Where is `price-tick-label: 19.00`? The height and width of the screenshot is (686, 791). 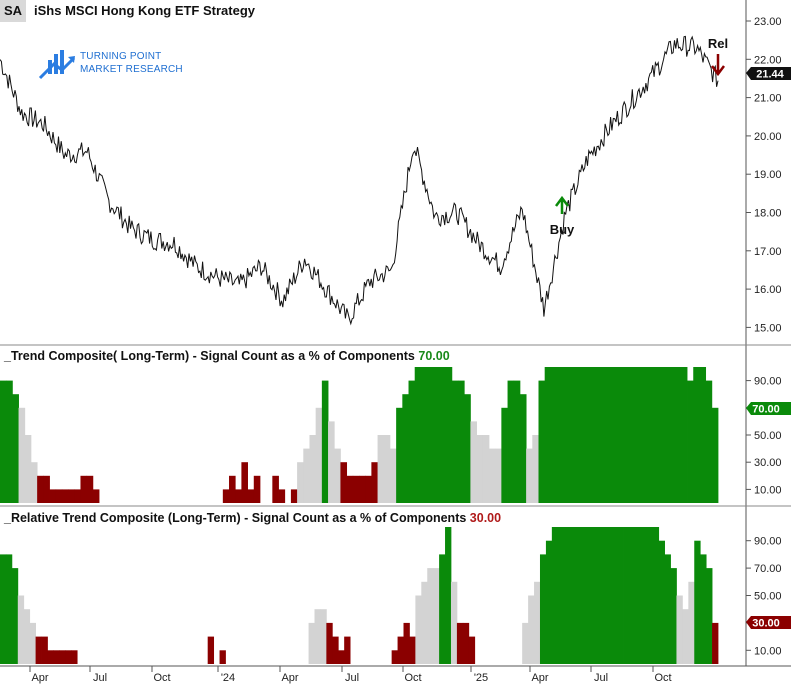 price-tick-label: 19.00 is located at coordinates (768, 175).